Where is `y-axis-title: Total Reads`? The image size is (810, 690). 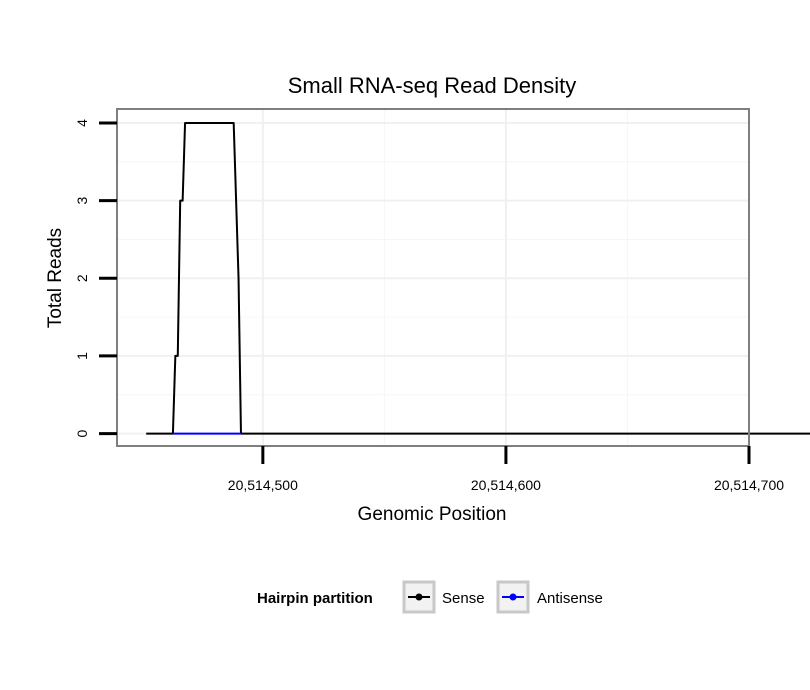 y-axis-title: Total Reads is located at coordinates (55, 278).